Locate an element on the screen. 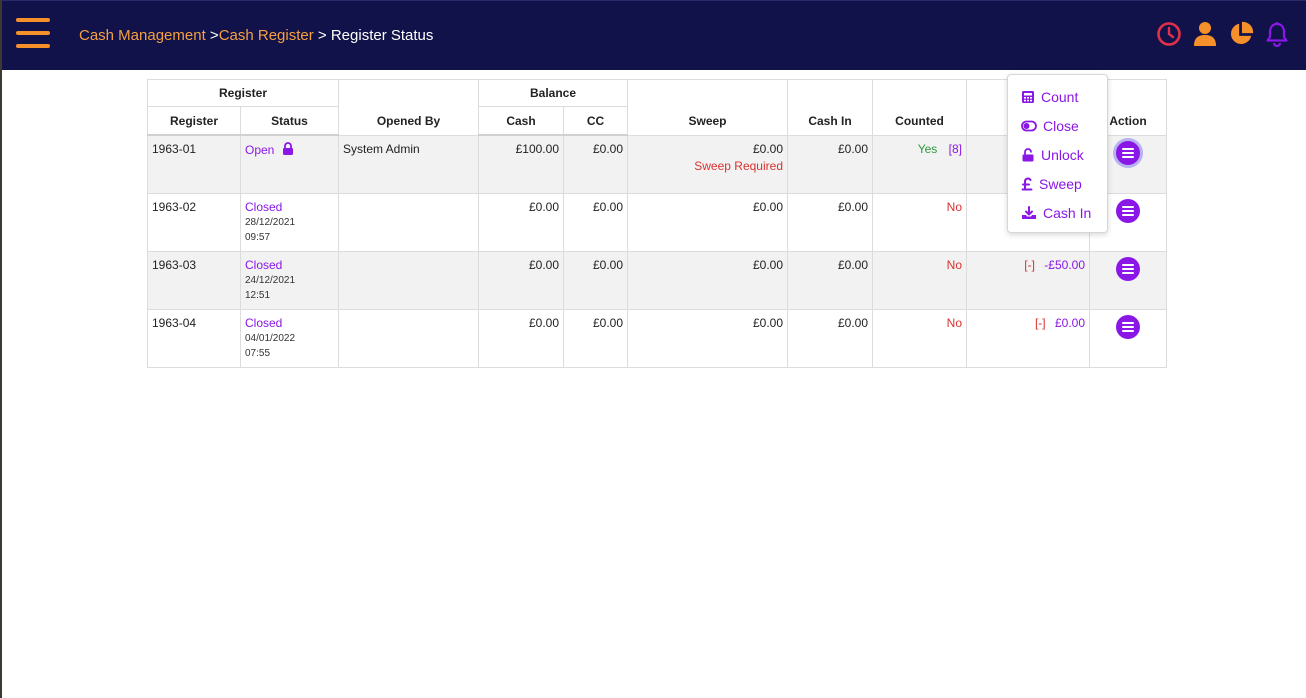 The height and width of the screenshot is (698, 1306). sweep-cell: £0.00 Sweep Required is located at coordinates (707, 164).